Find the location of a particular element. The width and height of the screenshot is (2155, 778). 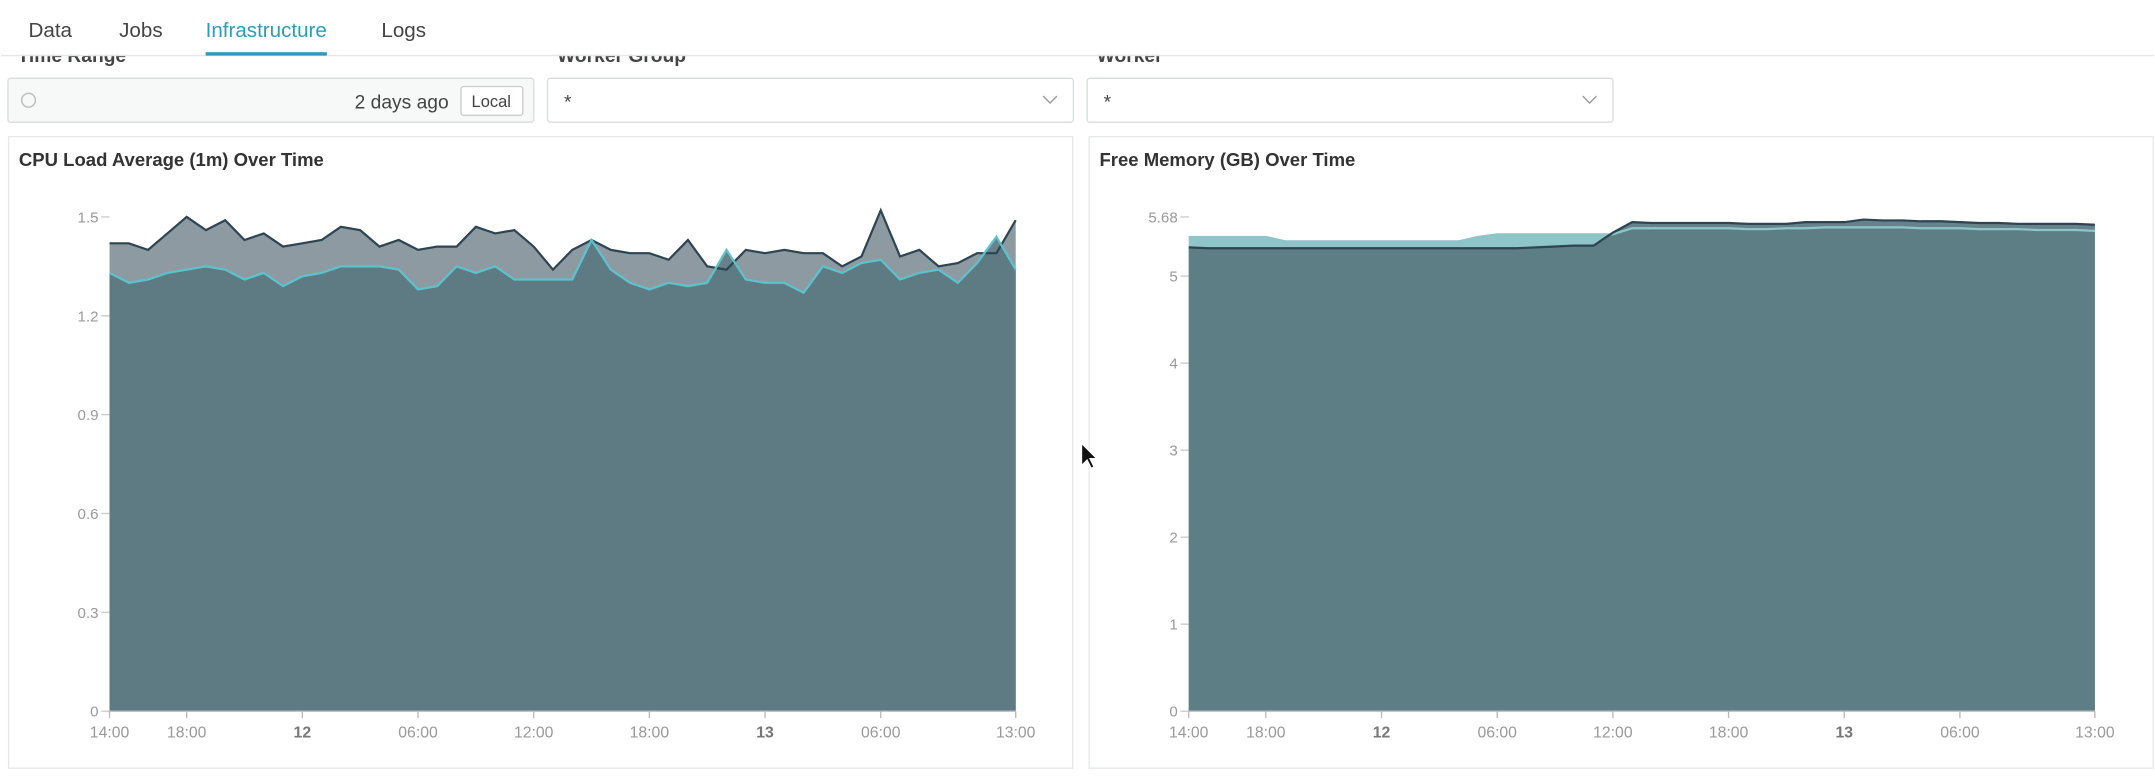

nav-tab: Data is located at coordinates (51, 30).